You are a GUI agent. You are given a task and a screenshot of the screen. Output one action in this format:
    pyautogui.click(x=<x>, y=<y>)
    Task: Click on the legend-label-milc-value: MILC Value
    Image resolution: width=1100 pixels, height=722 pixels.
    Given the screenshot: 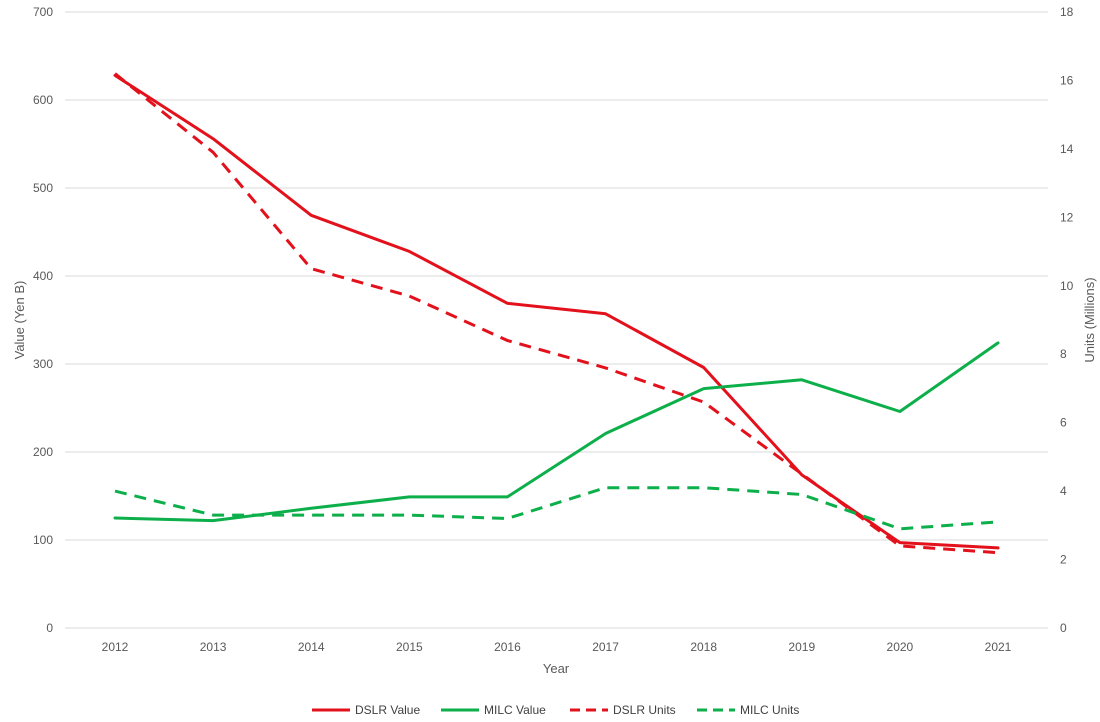 What is the action you would take?
    pyautogui.click(x=515, y=710)
    